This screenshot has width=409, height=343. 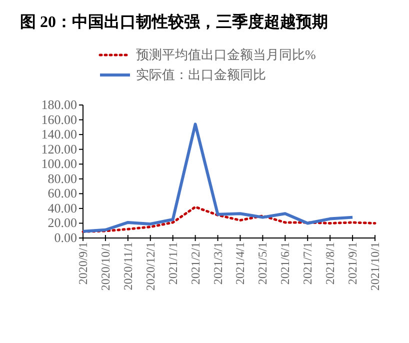 I want to click on y-tick-label: 60.00, so click(x=62, y=193).